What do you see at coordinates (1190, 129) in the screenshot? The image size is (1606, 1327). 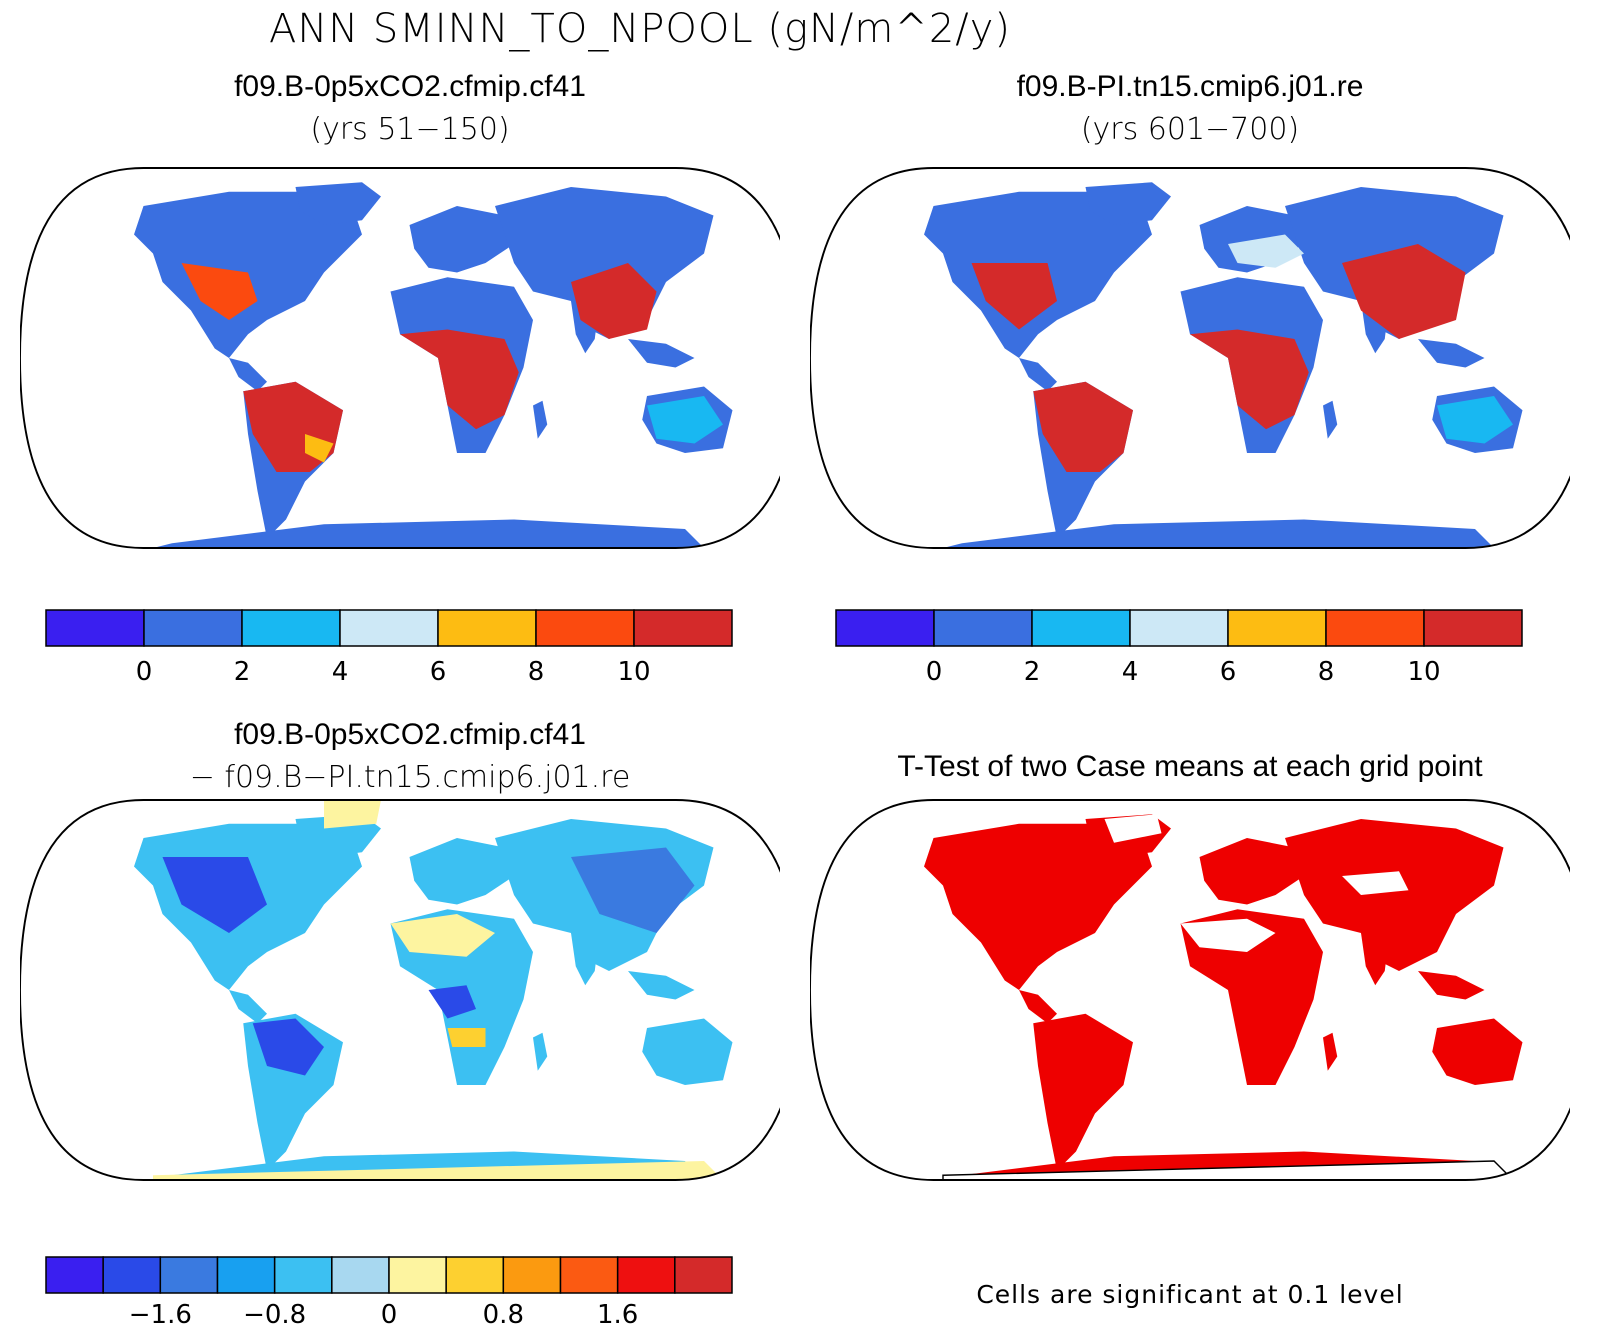 I see `panel-tr-subtitle: (yrs 601−700)` at bounding box center [1190, 129].